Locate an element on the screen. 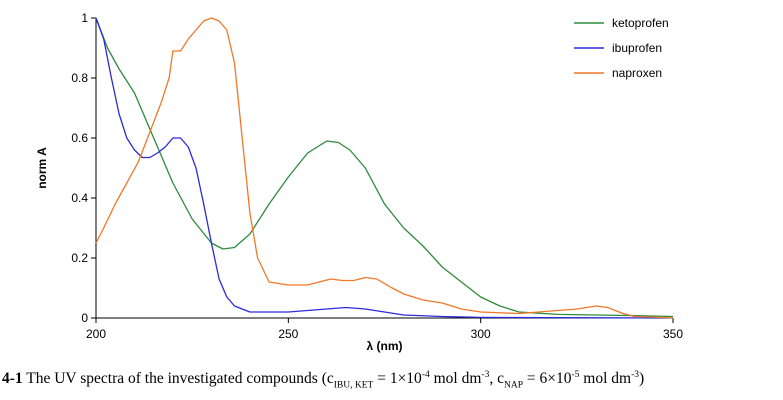 This screenshot has height=400, width=783. y-tick-label: 0 is located at coordinates (84, 318).